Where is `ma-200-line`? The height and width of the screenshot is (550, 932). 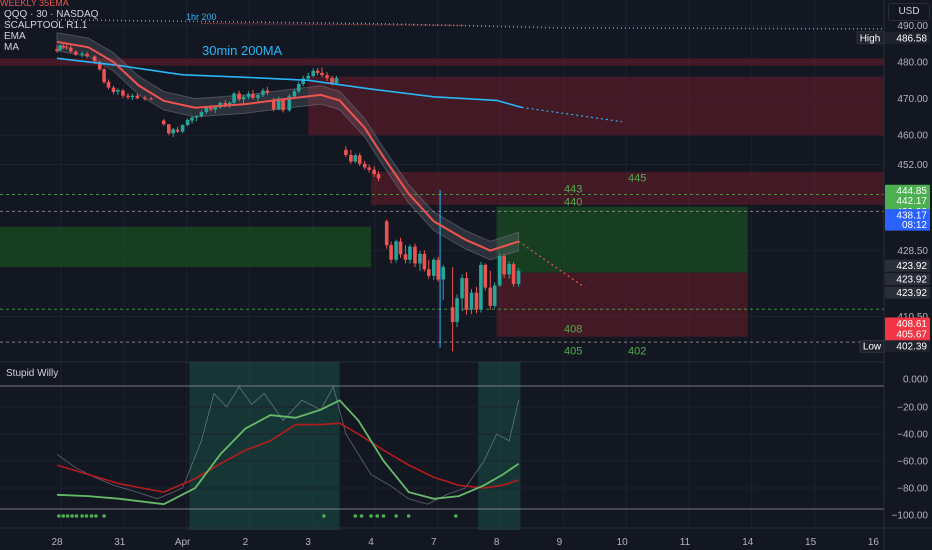 ma-200-line is located at coordinates (289, 83).